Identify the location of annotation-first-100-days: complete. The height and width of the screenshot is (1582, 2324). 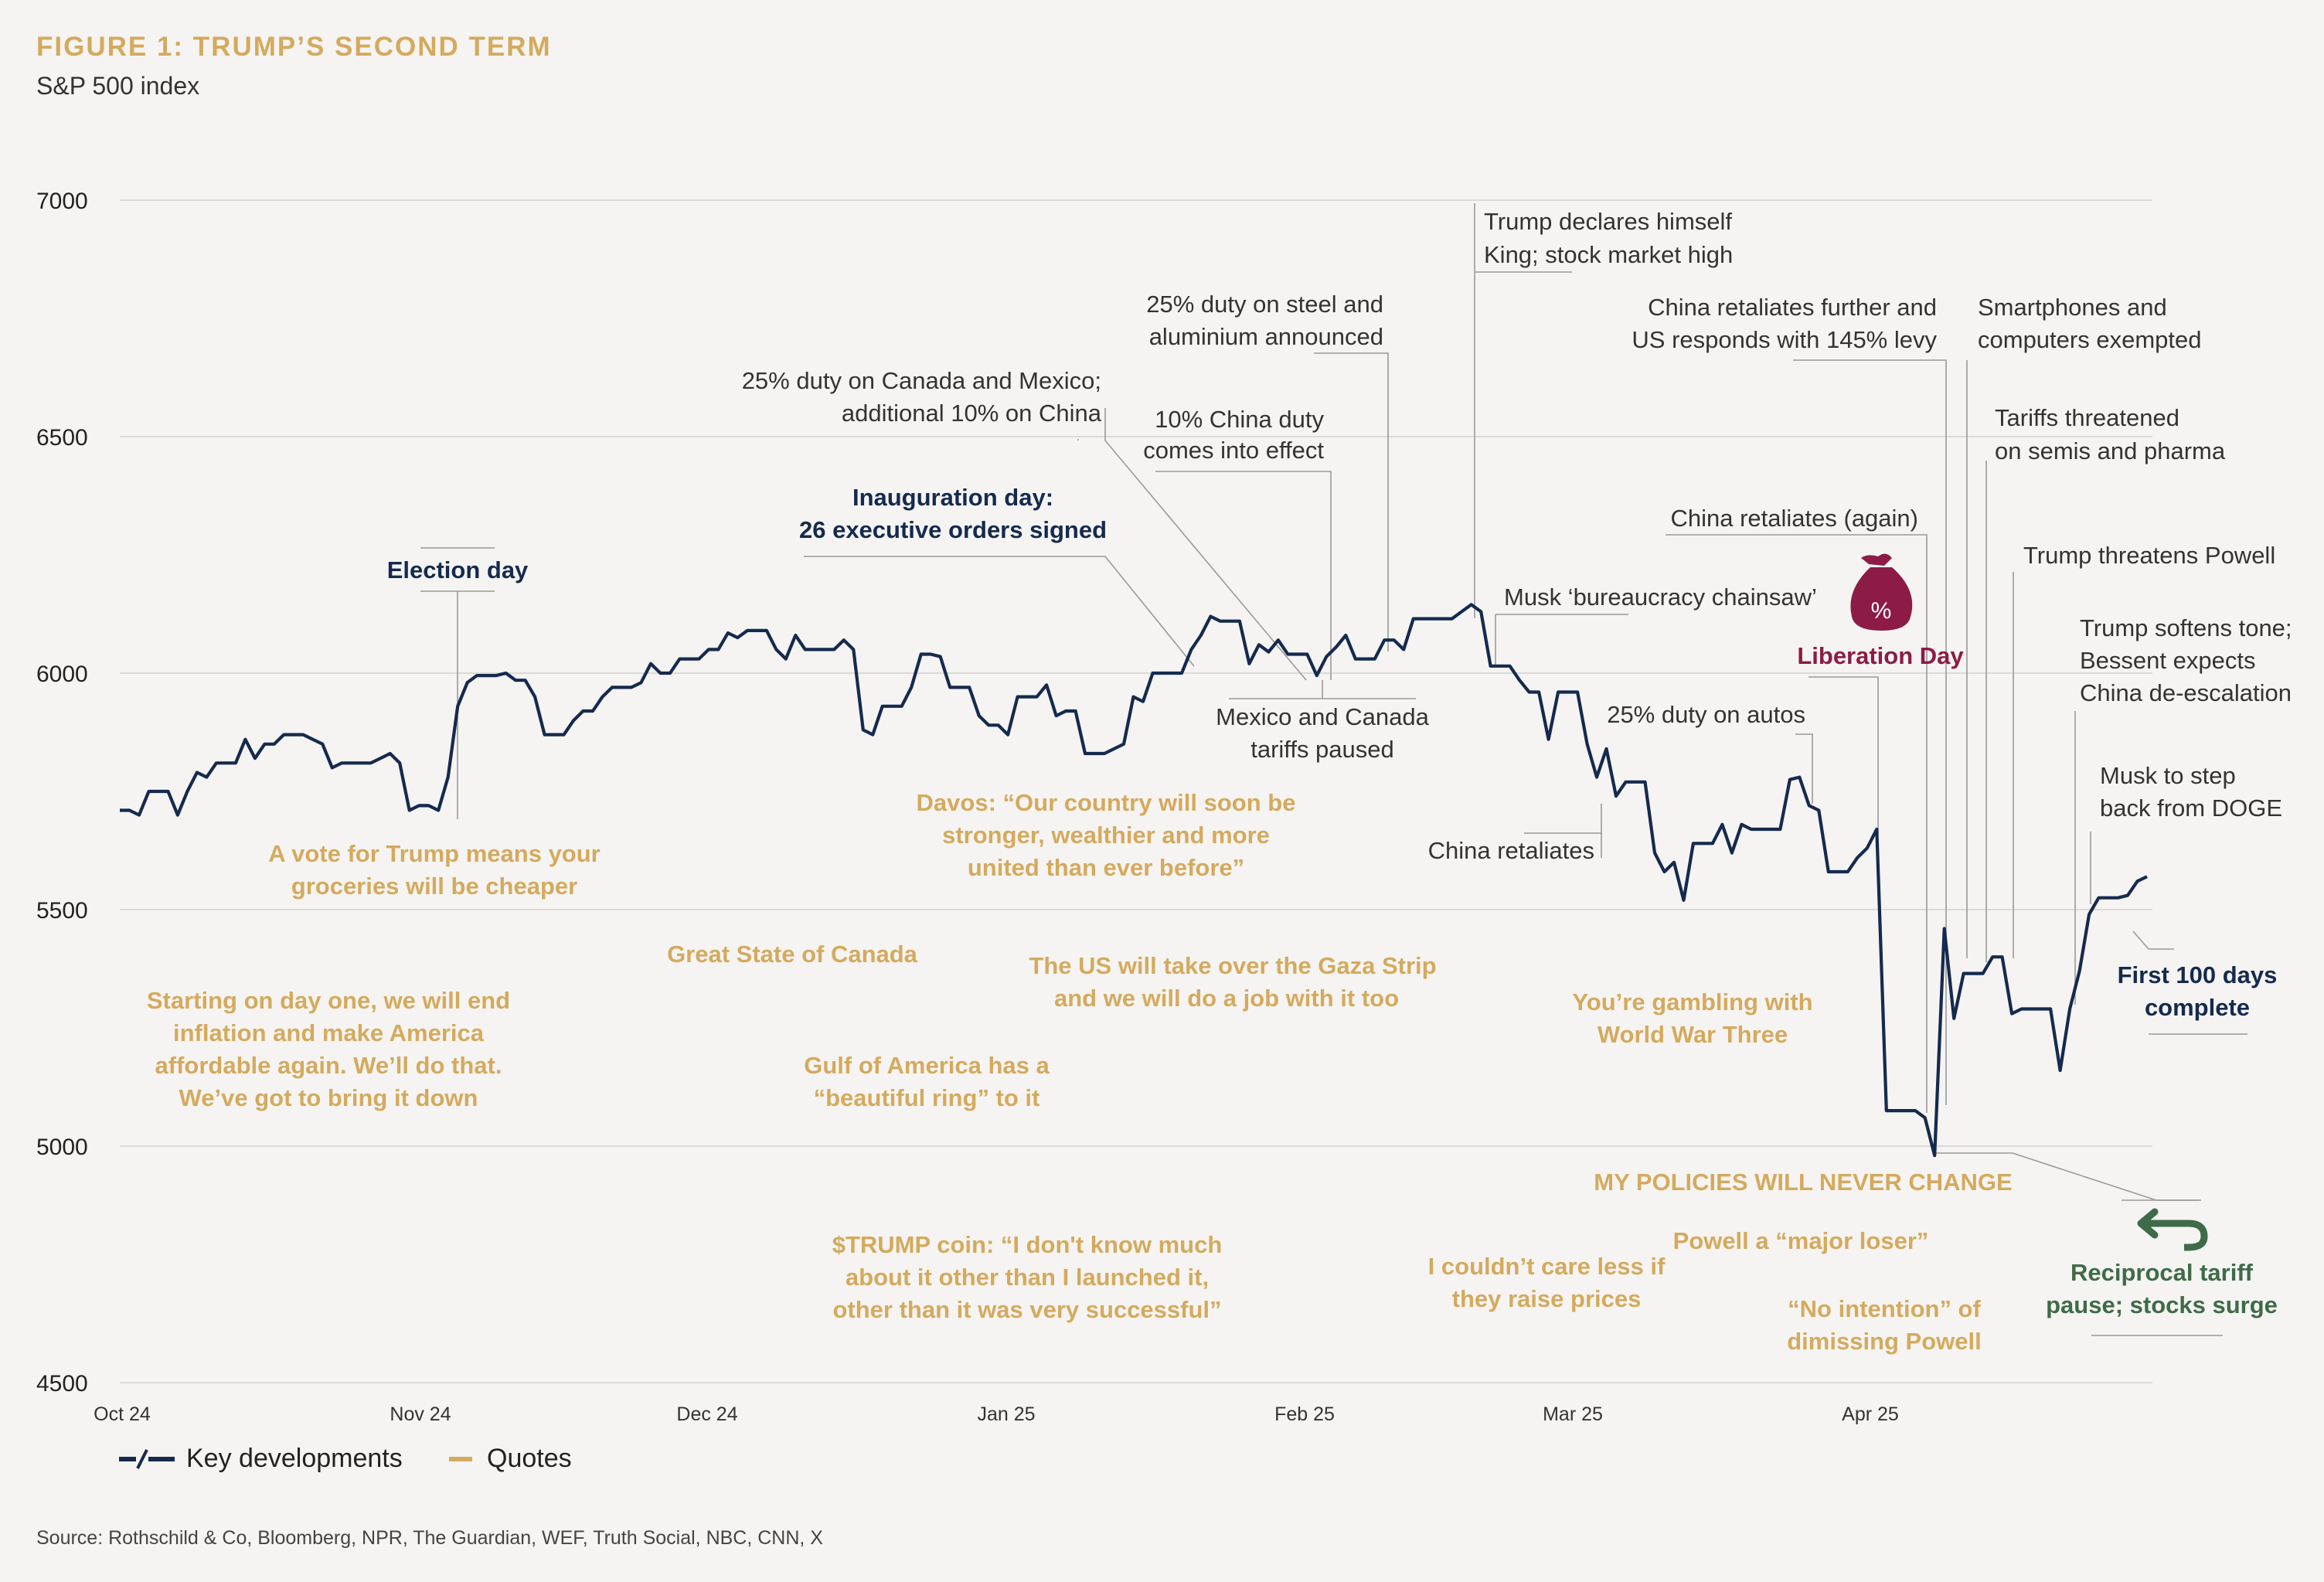
(2197, 1008).